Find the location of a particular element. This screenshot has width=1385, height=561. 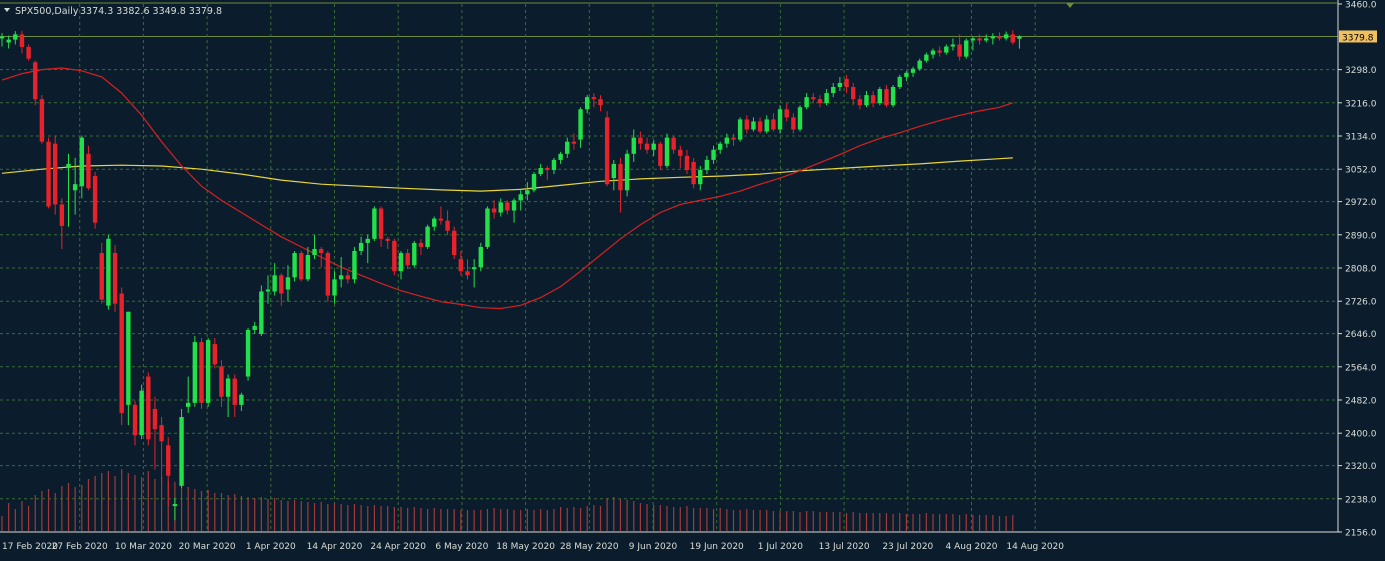

y-tick-label: 2646.0 is located at coordinates (1361, 335).